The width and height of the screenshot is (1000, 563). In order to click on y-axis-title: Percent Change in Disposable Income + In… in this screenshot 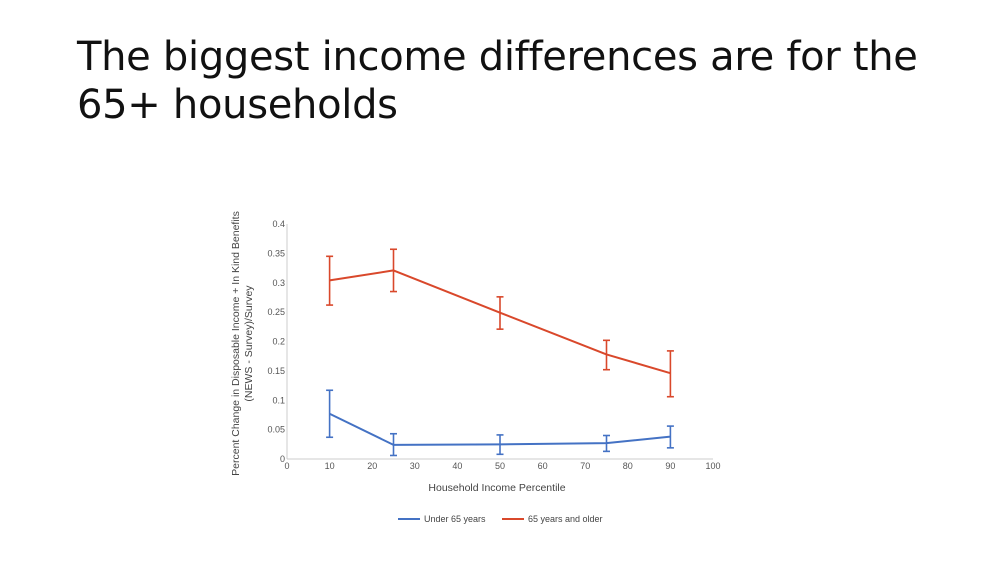, I will do `click(236, 343)`.